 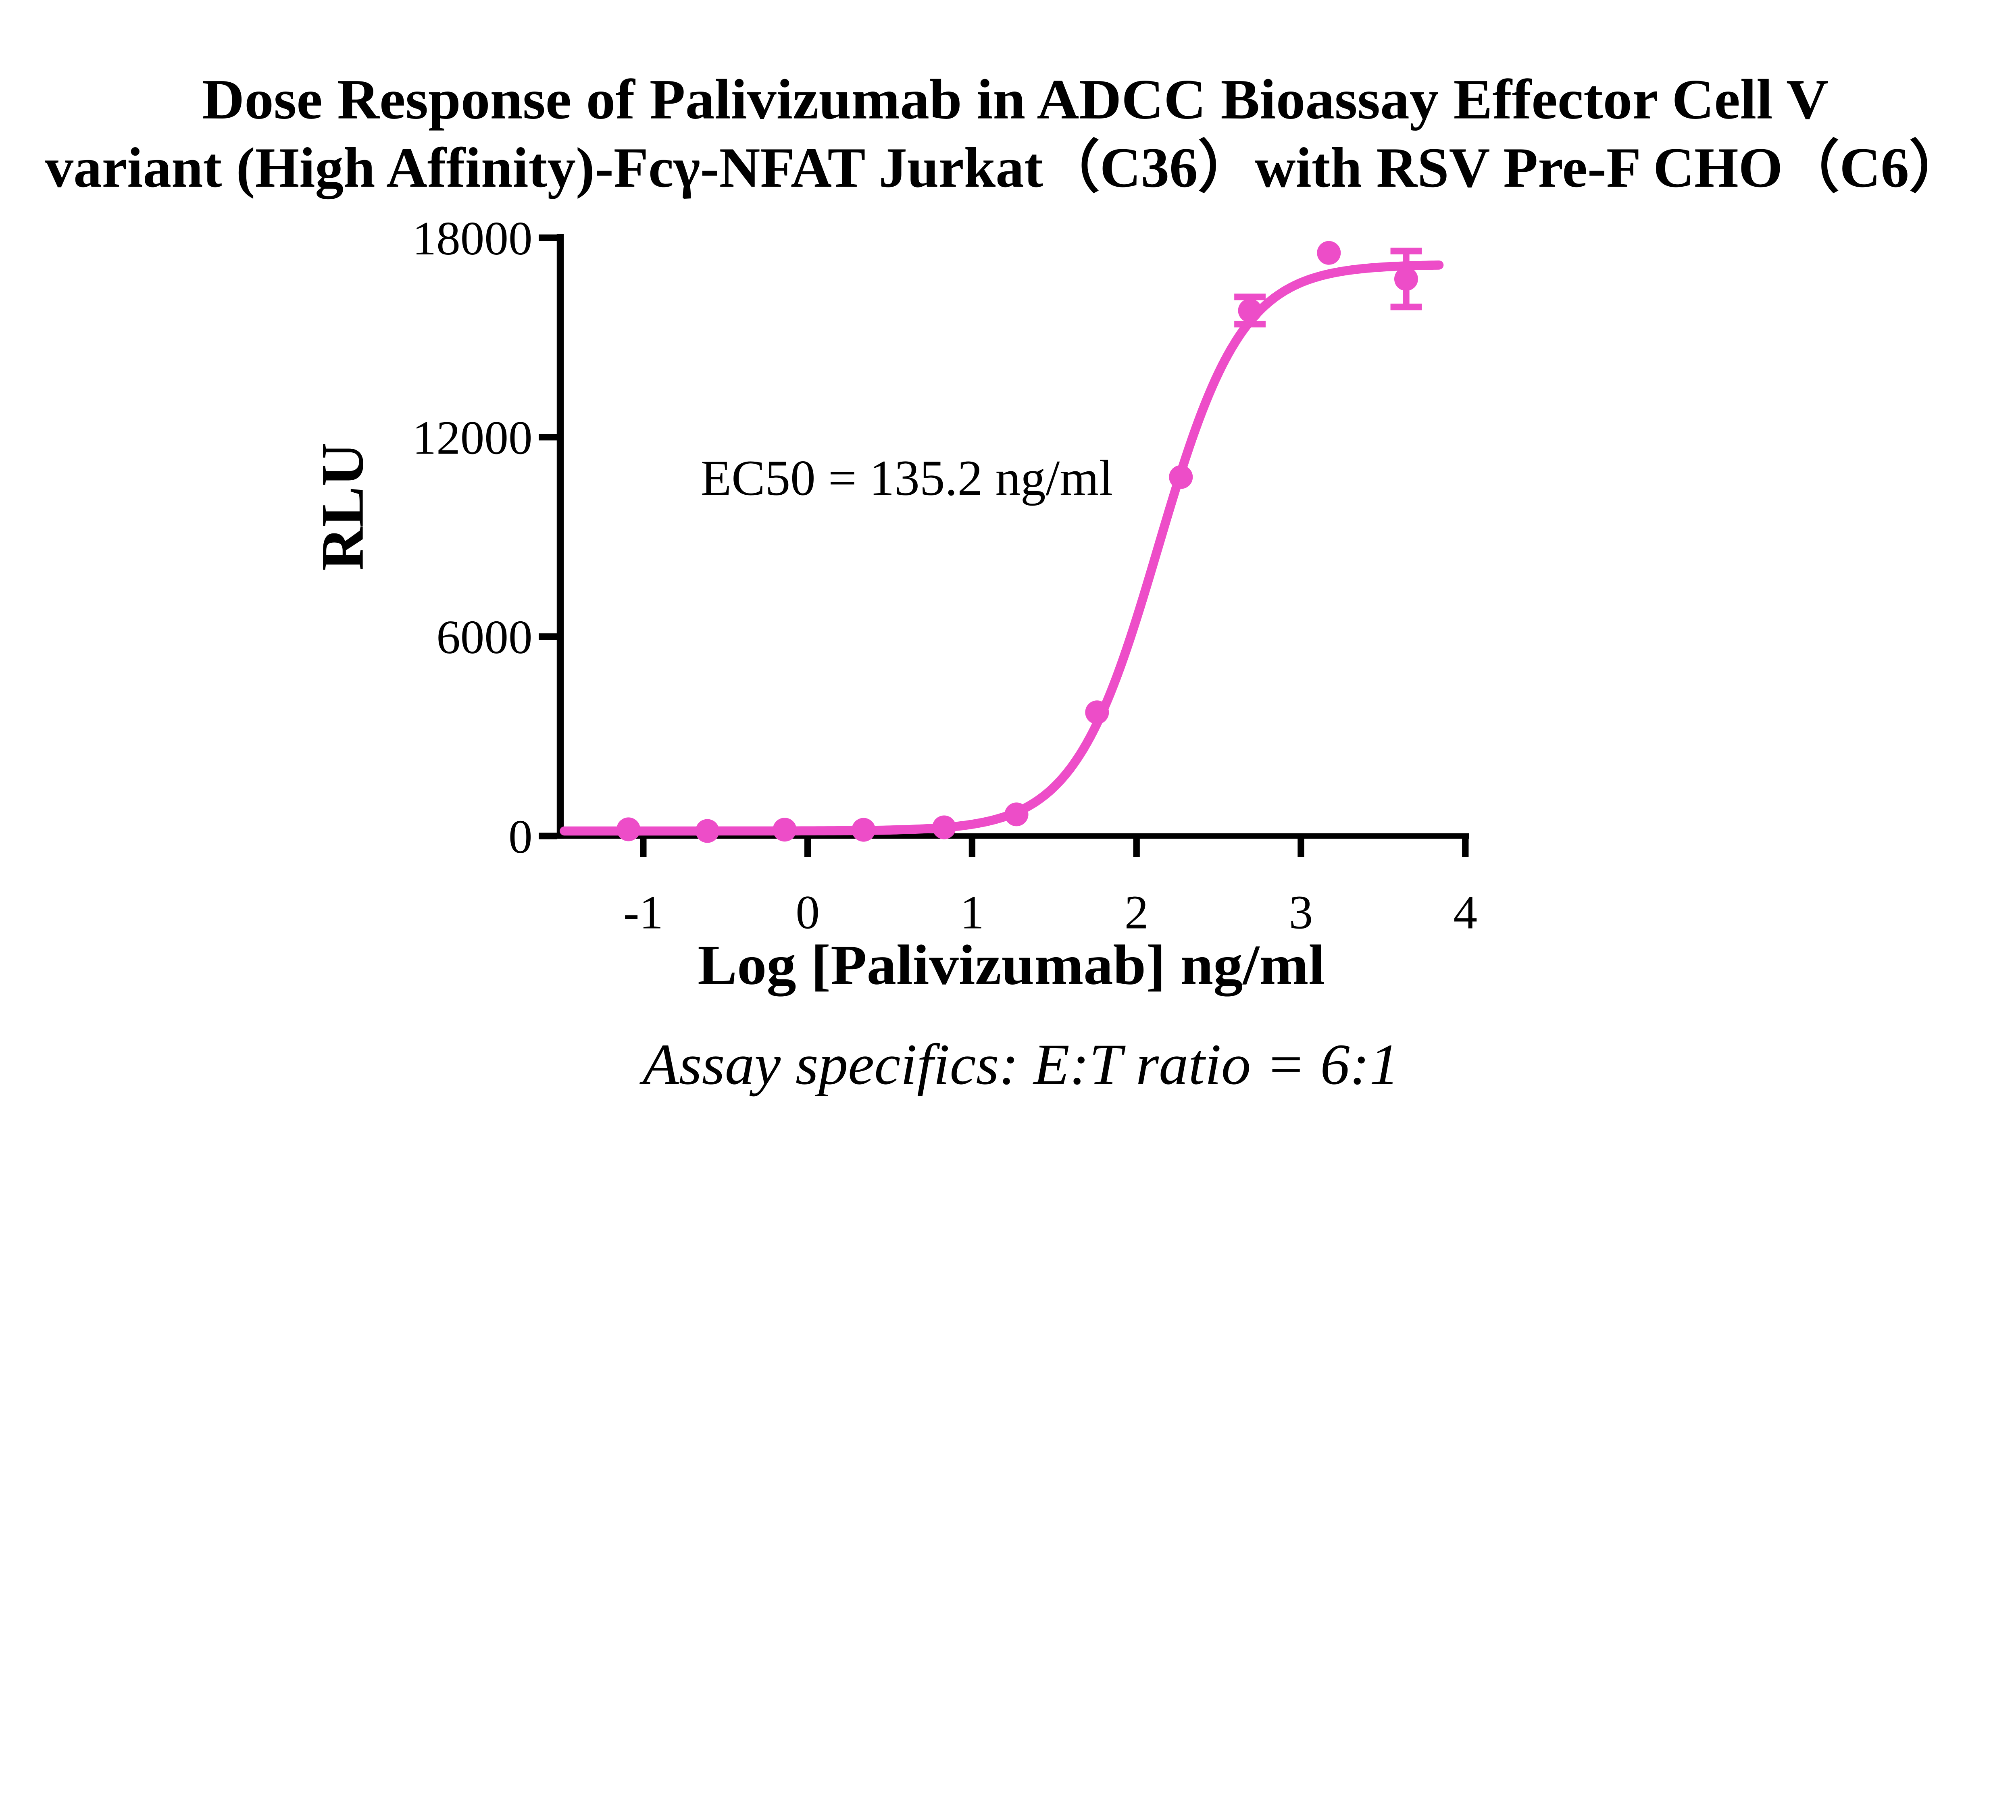 I want to click on y-tick-label: 12000, so click(x=472, y=437).